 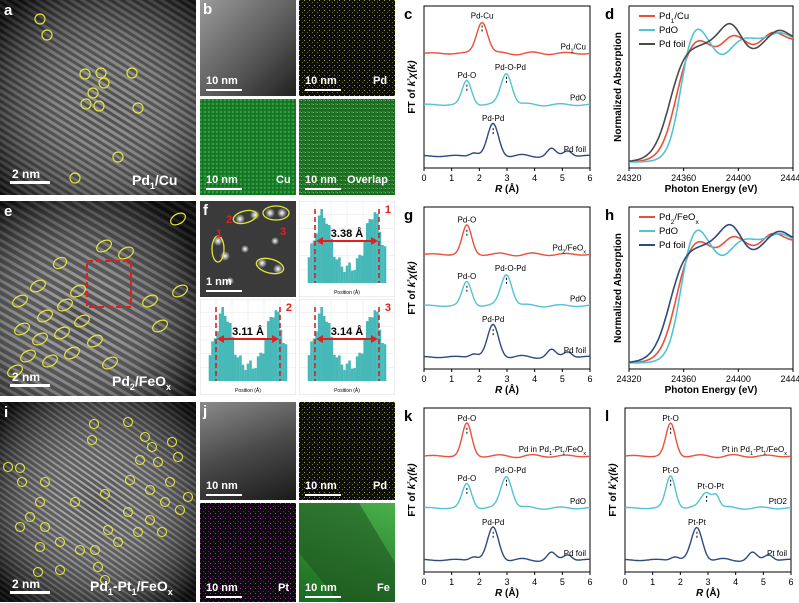 What do you see at coordinates (283, 232) in the screenshot?
I see `marker-f-3: 3` at bounding box center [283, 232].